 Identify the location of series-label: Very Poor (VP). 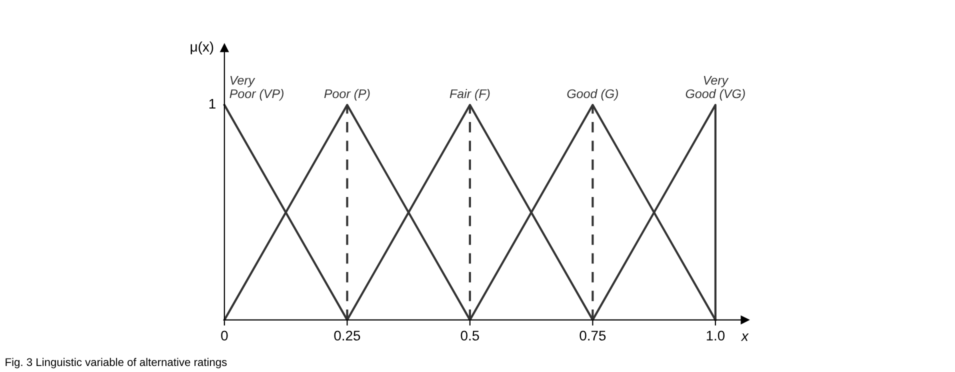
(257, 88).